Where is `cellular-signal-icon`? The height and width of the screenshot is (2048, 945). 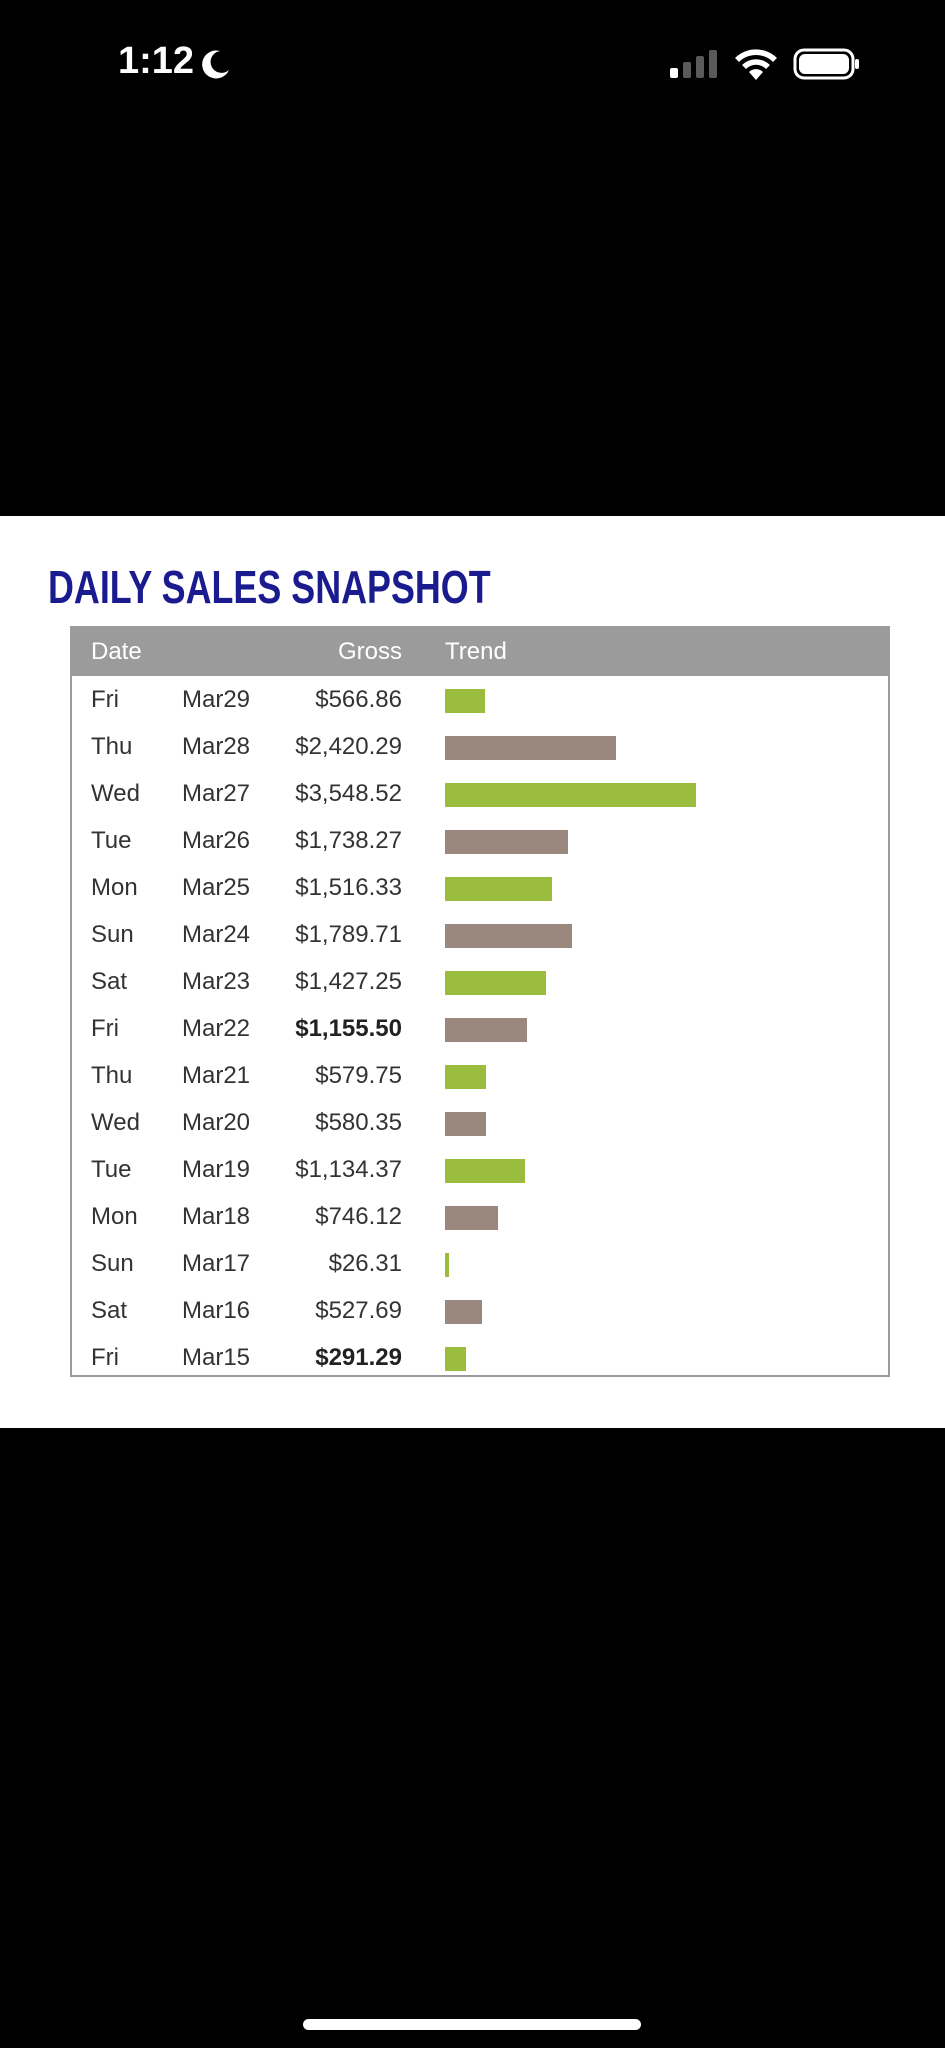
cellular-signal-icon is located at coordinates (693, 64).